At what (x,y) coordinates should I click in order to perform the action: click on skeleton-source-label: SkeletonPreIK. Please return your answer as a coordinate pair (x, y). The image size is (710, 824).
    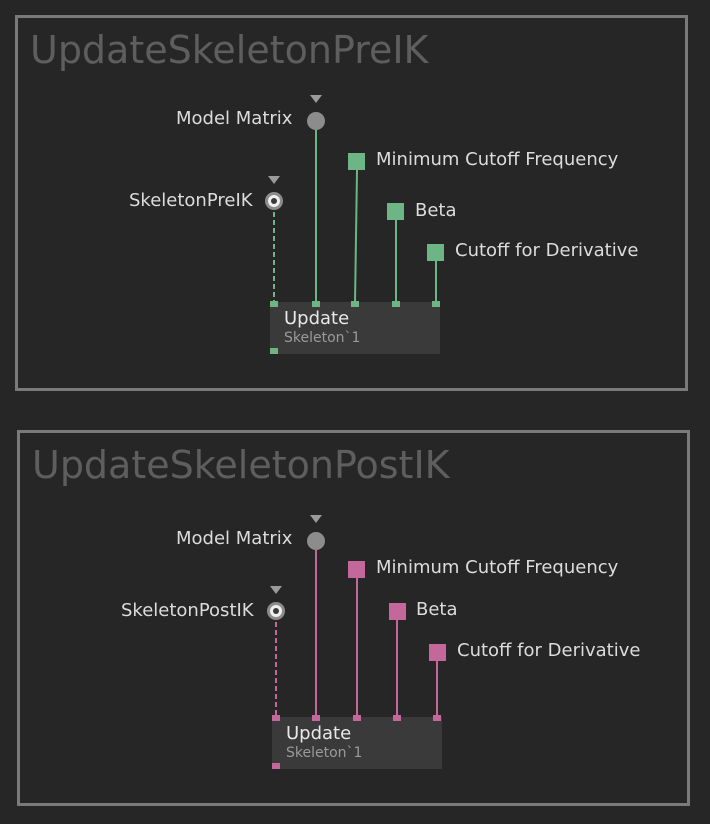
    Looking at the image, I should click on (191, 200).